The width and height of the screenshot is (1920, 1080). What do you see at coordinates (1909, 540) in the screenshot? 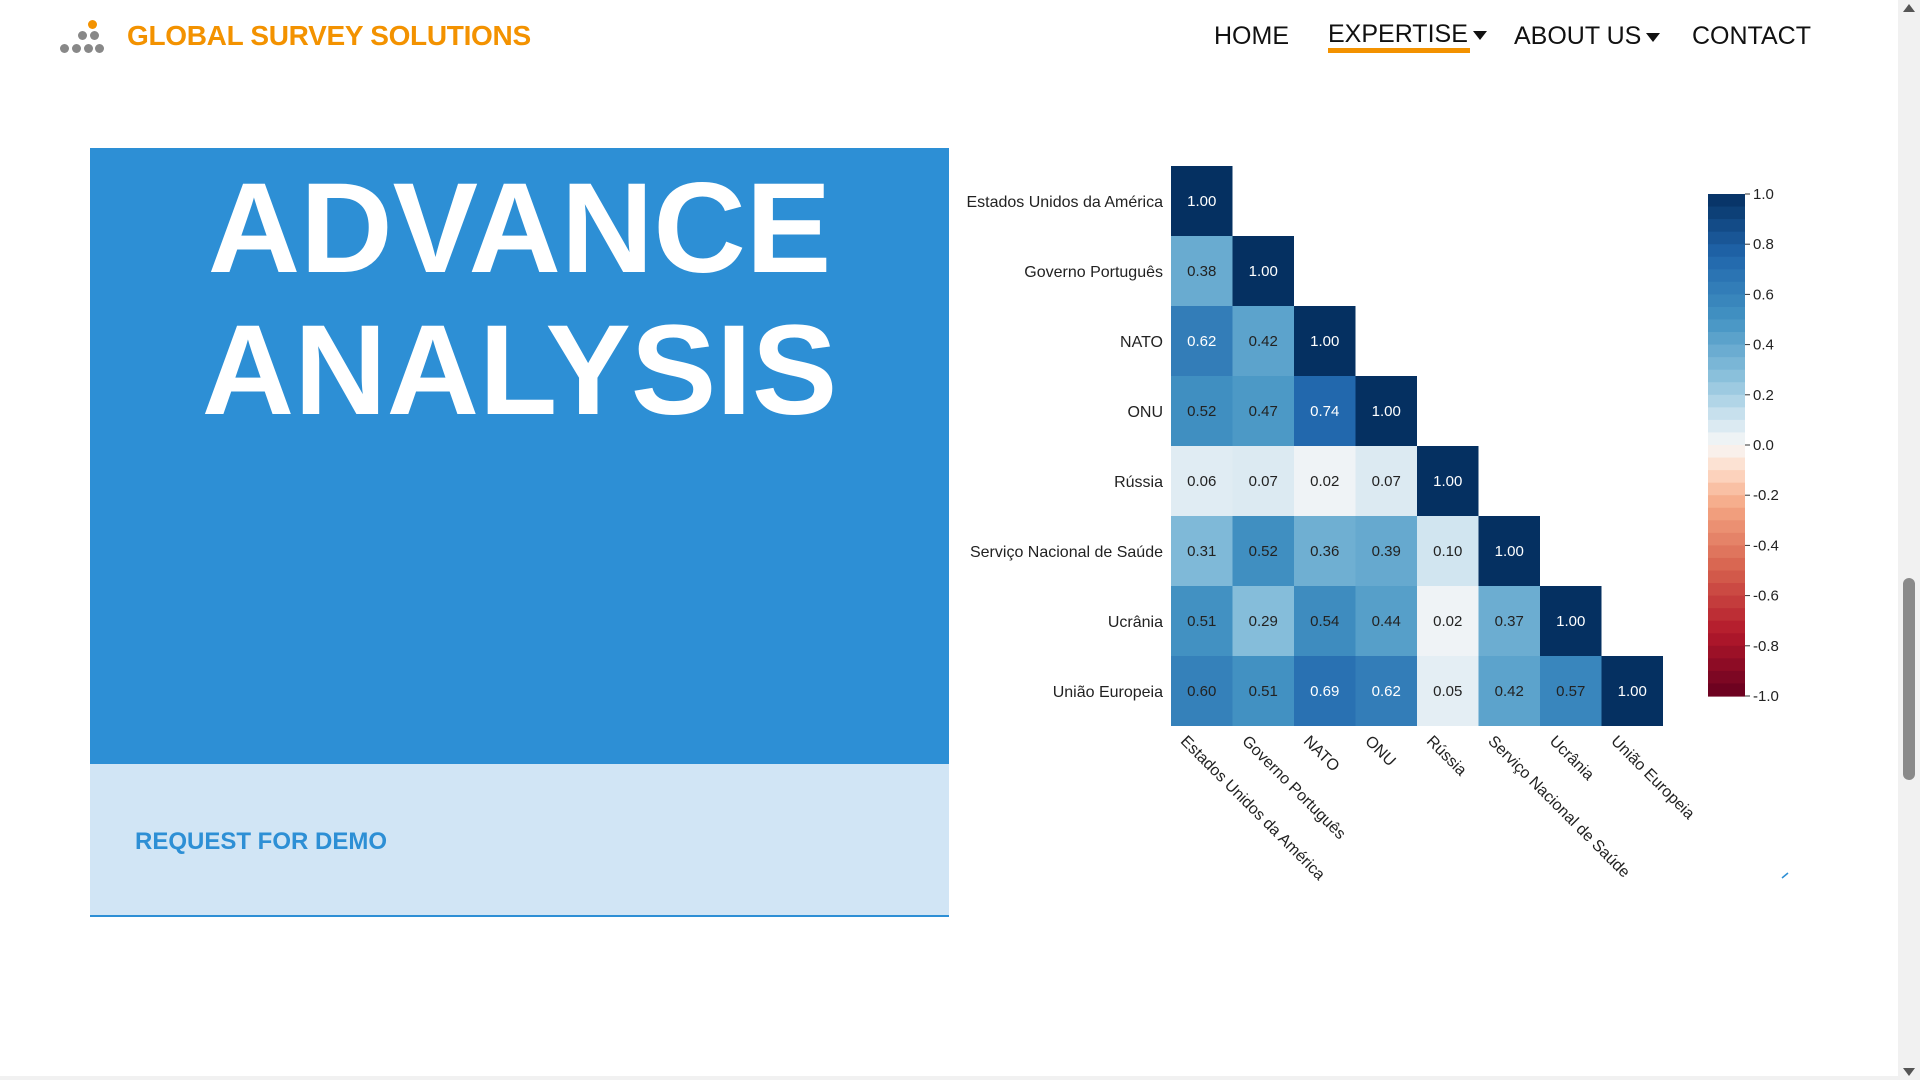
I see `vertical-scrollbar` at bounding box center [1909, 540].